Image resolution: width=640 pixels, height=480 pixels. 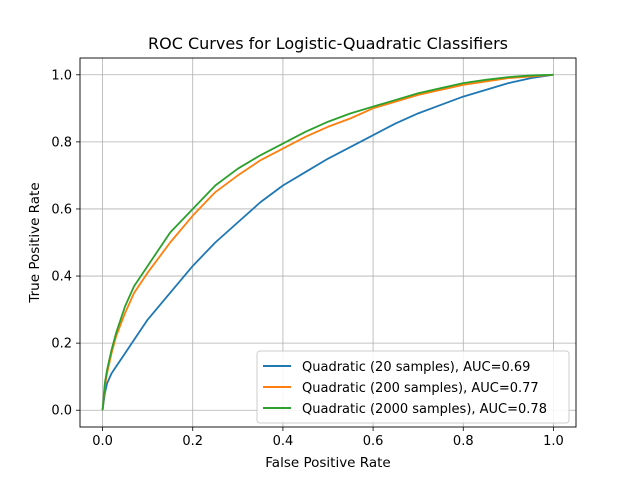 What do you see at coordinates (61, 75) in the screenshot?
I see `y-tick-label: 1.0` at bounding box center [61, 75].